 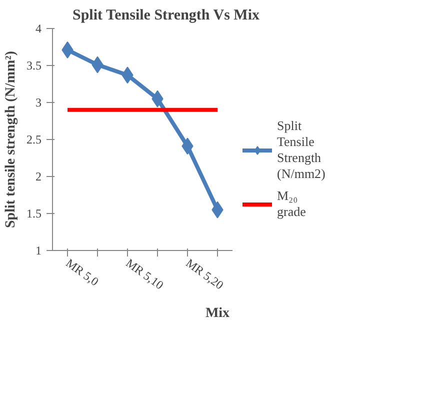 What do you see at coordinates (34, 139) in the screenshot?
I see `y-tick-label: 2.5` at bounding box center [34, 139].